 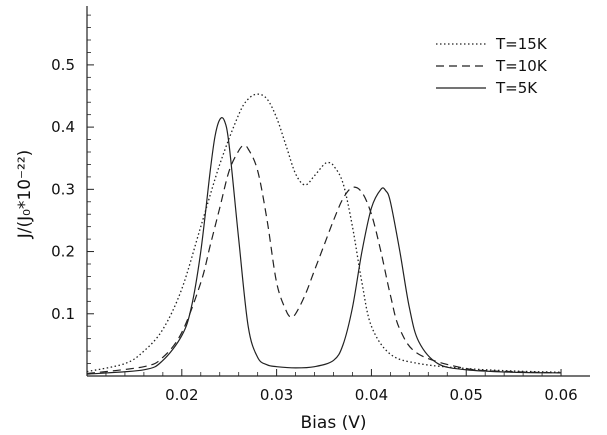 What do you see at coordinates (334, 423) in the screenshot?
I see `x-axis-label: Bias (V)` at bounding box center [334, 423].